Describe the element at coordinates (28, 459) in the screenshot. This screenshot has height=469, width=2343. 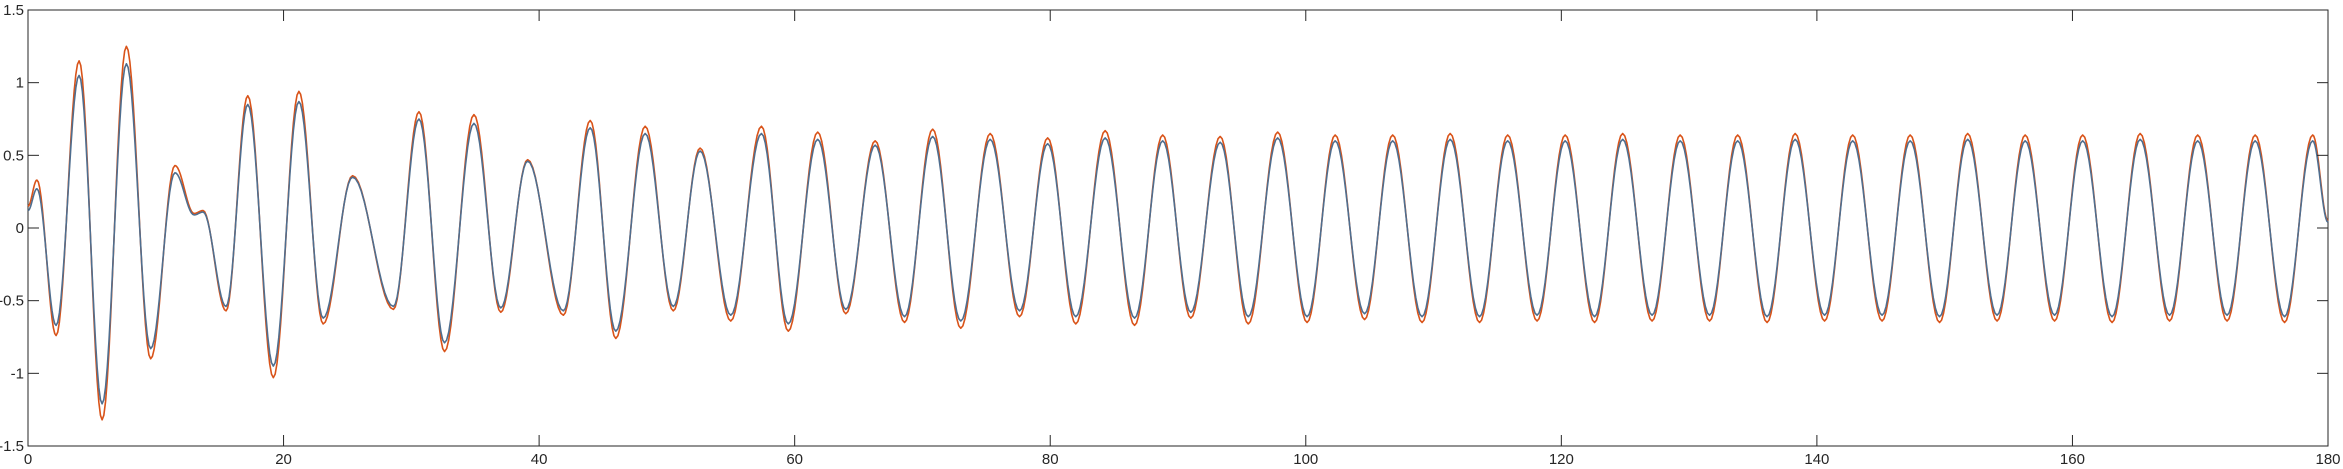
I see `x-tick-label: 0` at that location.